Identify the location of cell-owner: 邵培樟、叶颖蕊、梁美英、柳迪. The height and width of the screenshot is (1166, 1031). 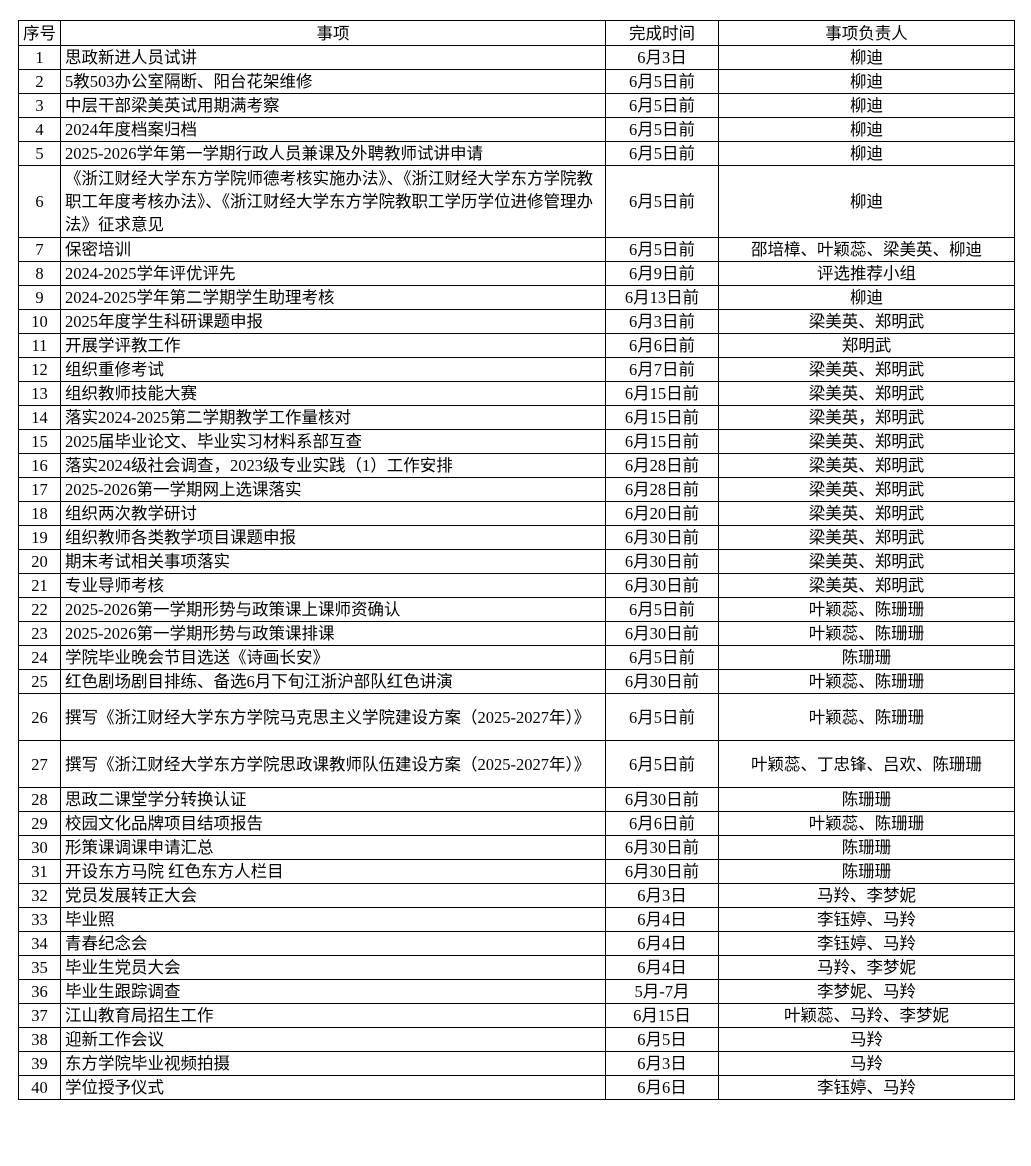
(866, 249).